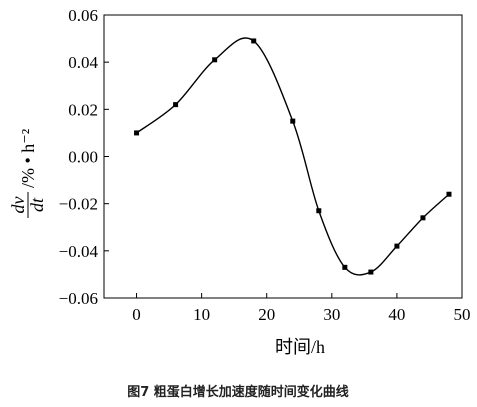  I want to click on x-tick-label: 30, so click(331, 314).